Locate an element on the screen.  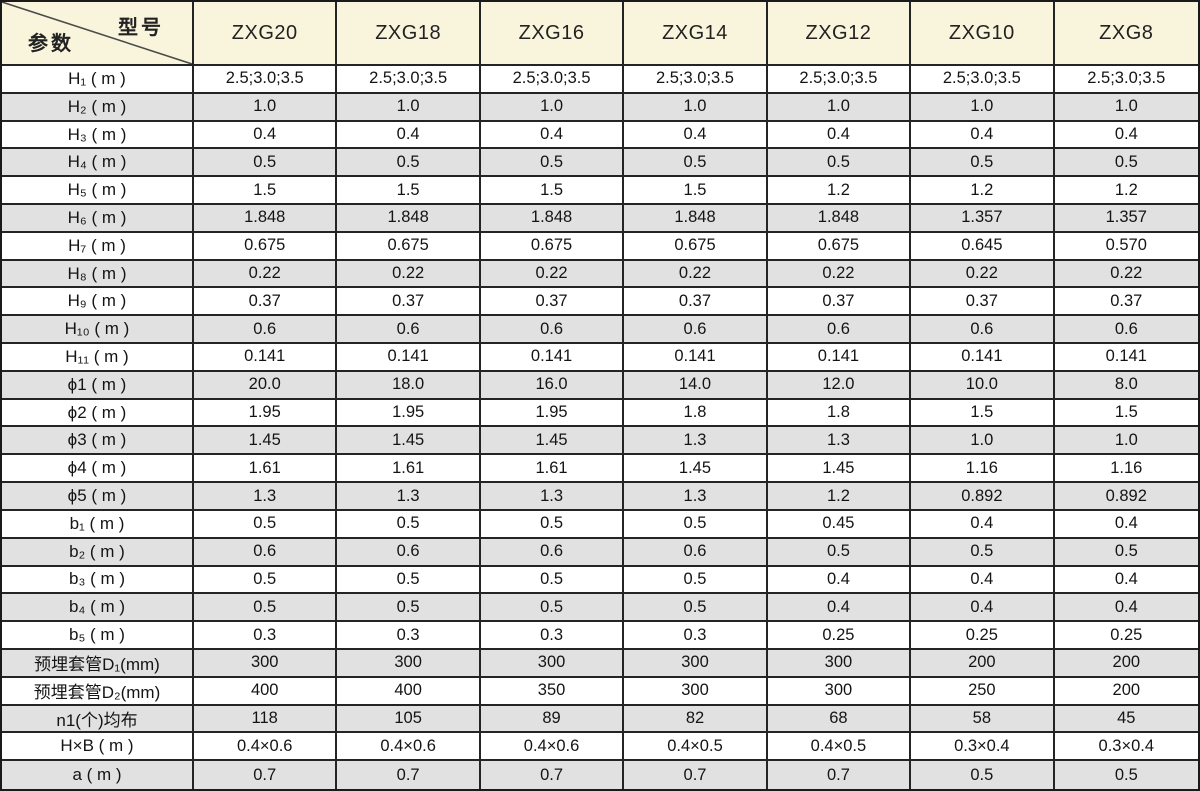
row-label: b₁ ( m ) is located at coordinates (98, 524).